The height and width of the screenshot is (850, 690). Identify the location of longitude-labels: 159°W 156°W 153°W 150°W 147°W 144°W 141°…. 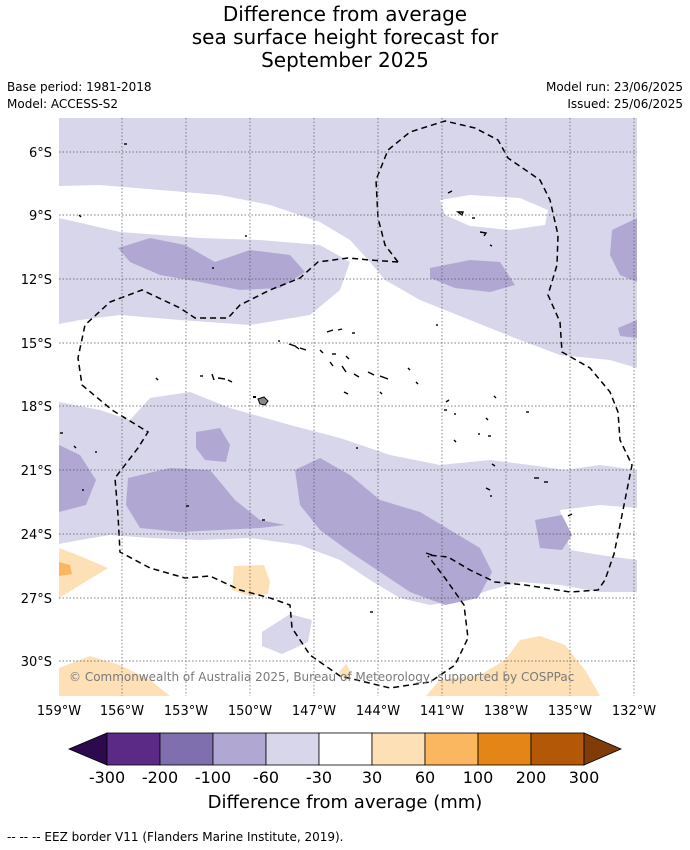
(346, 711).